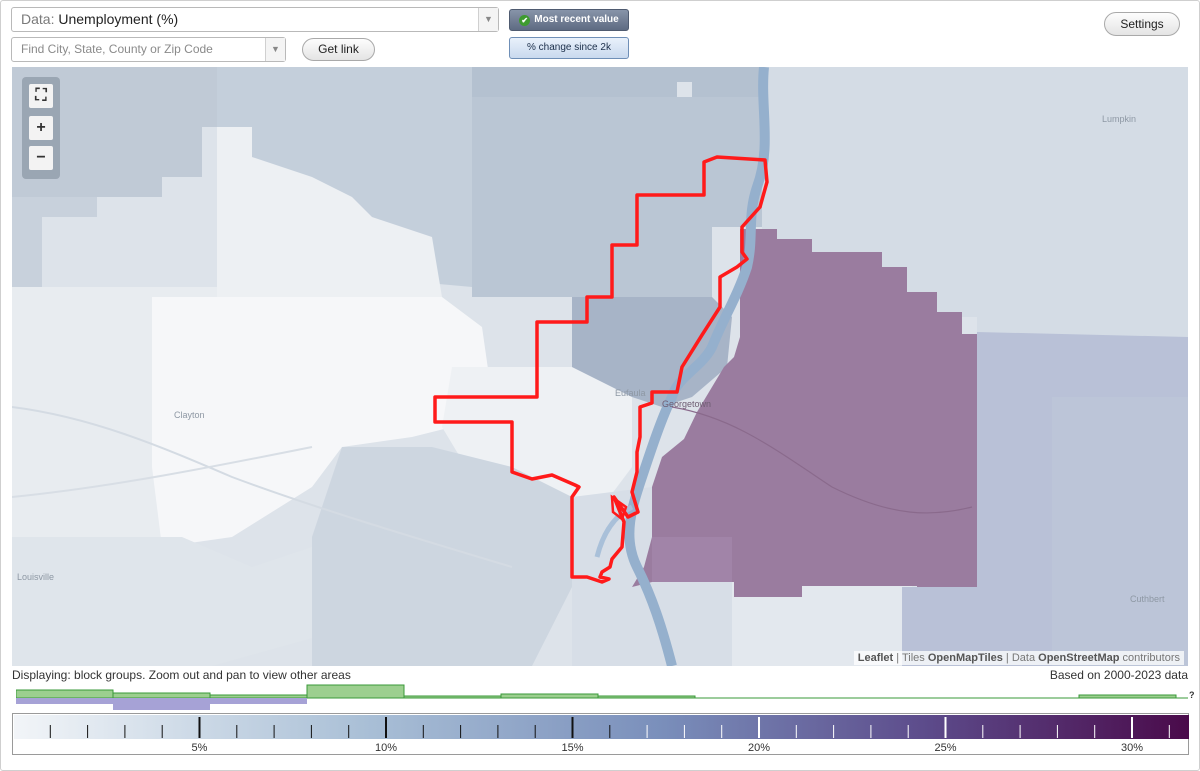 This screenshot has width=1200, height=771. Describe the element at coordinates (1023, 658) in the screenshot. I see `data-prefix: Data` at that location.